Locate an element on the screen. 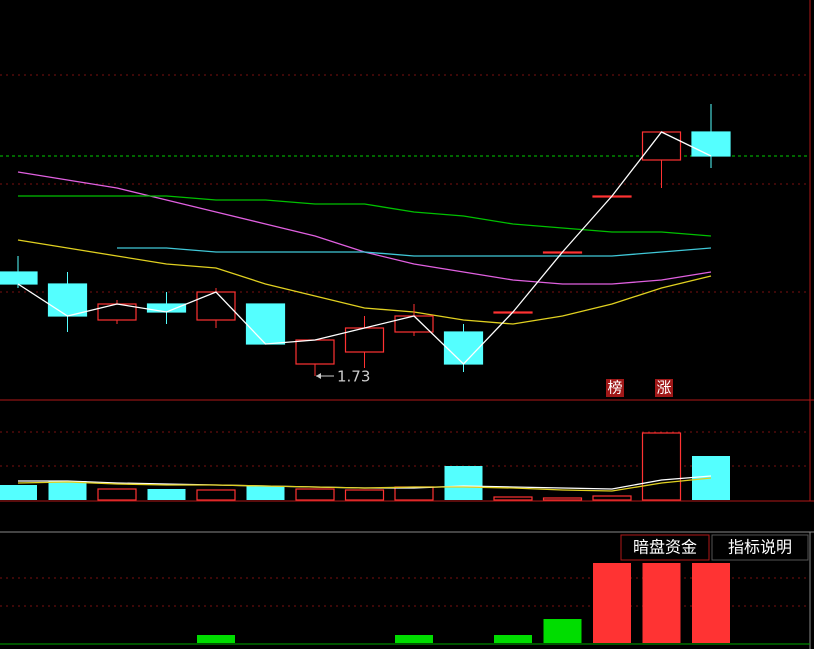 The width and height of the screenshot is (814, 649). arrow-head is located at coordinates (318, 376).